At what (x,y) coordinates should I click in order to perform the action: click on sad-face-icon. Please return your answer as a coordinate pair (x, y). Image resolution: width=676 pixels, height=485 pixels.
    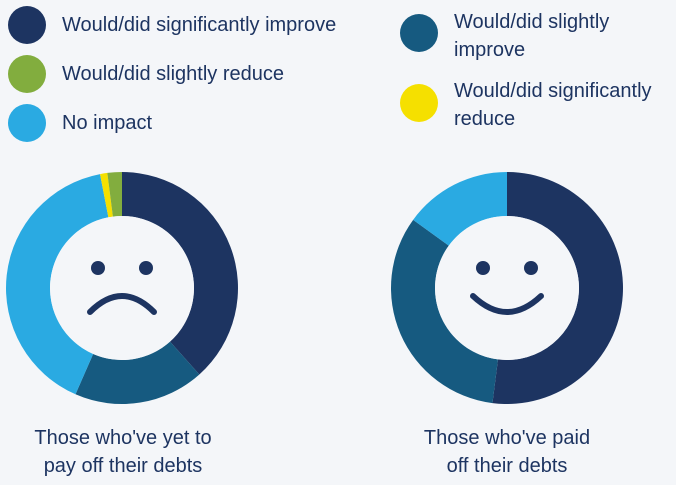
    Looking at the image, I should click on (122, 304).